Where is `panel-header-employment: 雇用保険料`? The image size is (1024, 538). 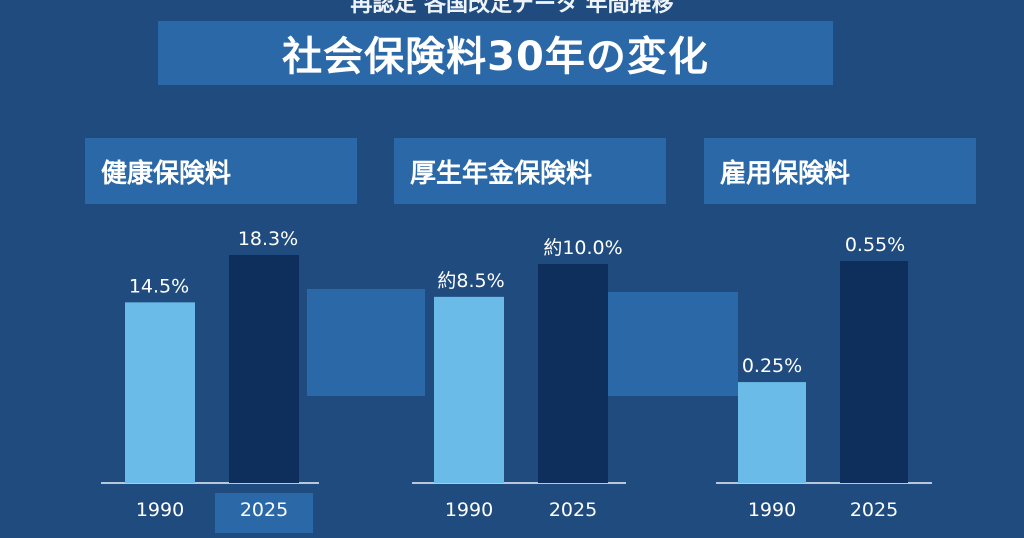 panel-header-employment: 雇用保険料 is located at coordinates (840, 171).